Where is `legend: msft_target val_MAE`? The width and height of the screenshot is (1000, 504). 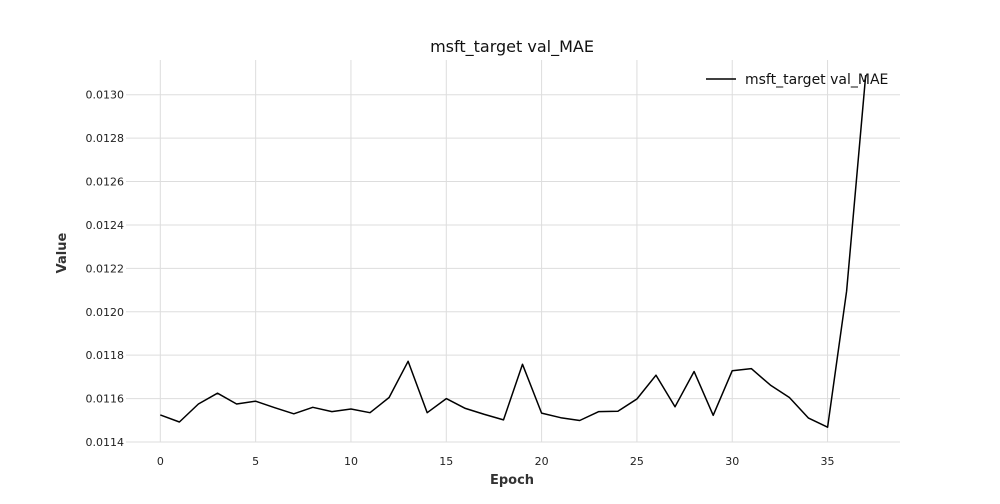
legend: msft_target val_MAE is located at coordinates (797, 80).